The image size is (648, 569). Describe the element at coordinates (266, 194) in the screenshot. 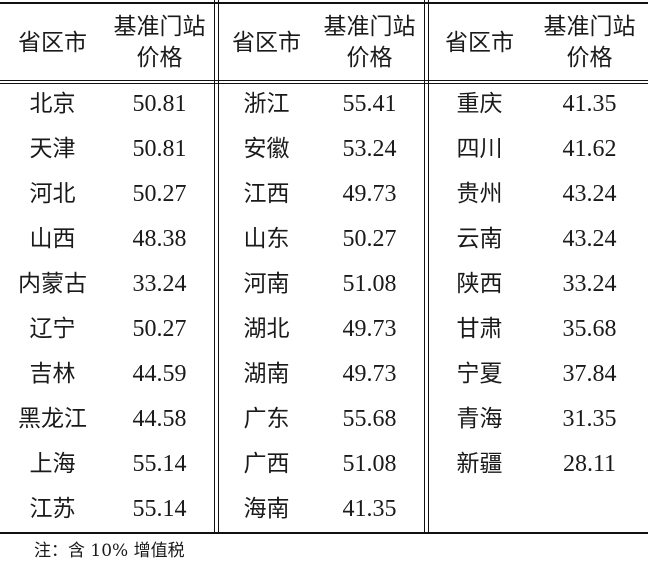

I see `region-cell: 江西` at that location.